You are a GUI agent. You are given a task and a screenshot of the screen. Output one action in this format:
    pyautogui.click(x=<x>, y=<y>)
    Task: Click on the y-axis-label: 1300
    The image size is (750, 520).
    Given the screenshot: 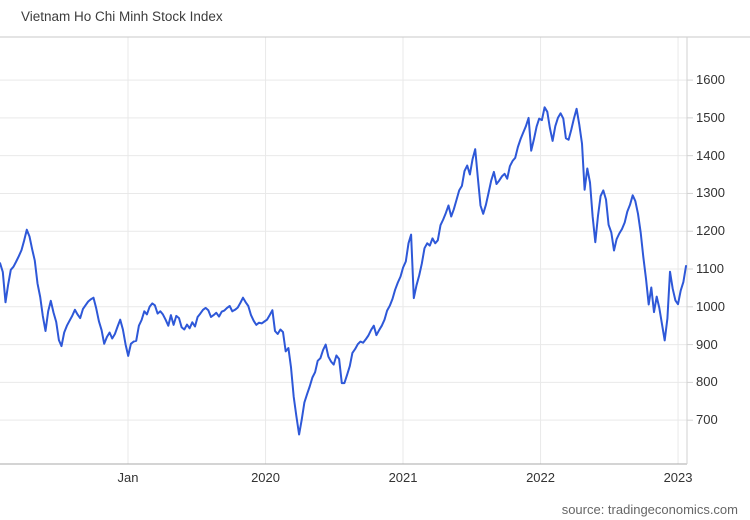 What is the action you would take?
    pyautogui.click(x=710, y=193)
    